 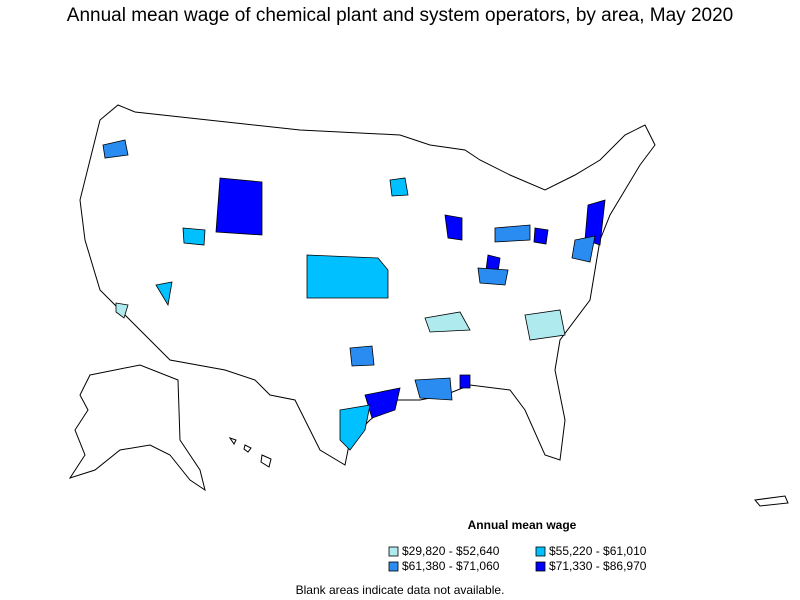 What do you see at coordinates (447, 322) in the screenshot?
I see `area-southeast` at bounding box center [447, 322].